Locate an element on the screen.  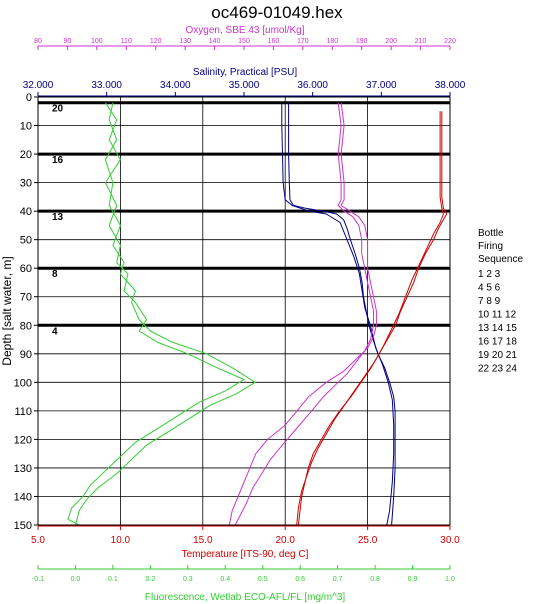
legend-row: 1 2 3 is located at coordinates (489, 274).